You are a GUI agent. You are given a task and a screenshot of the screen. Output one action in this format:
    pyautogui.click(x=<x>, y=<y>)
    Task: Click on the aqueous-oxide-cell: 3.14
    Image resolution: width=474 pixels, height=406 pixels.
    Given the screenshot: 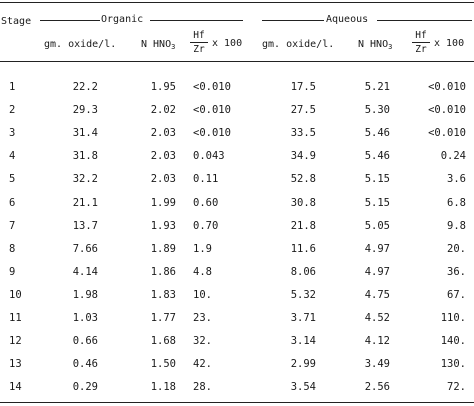 What is the action you would take?
    pyautogui.click(x=303, y=341)
    